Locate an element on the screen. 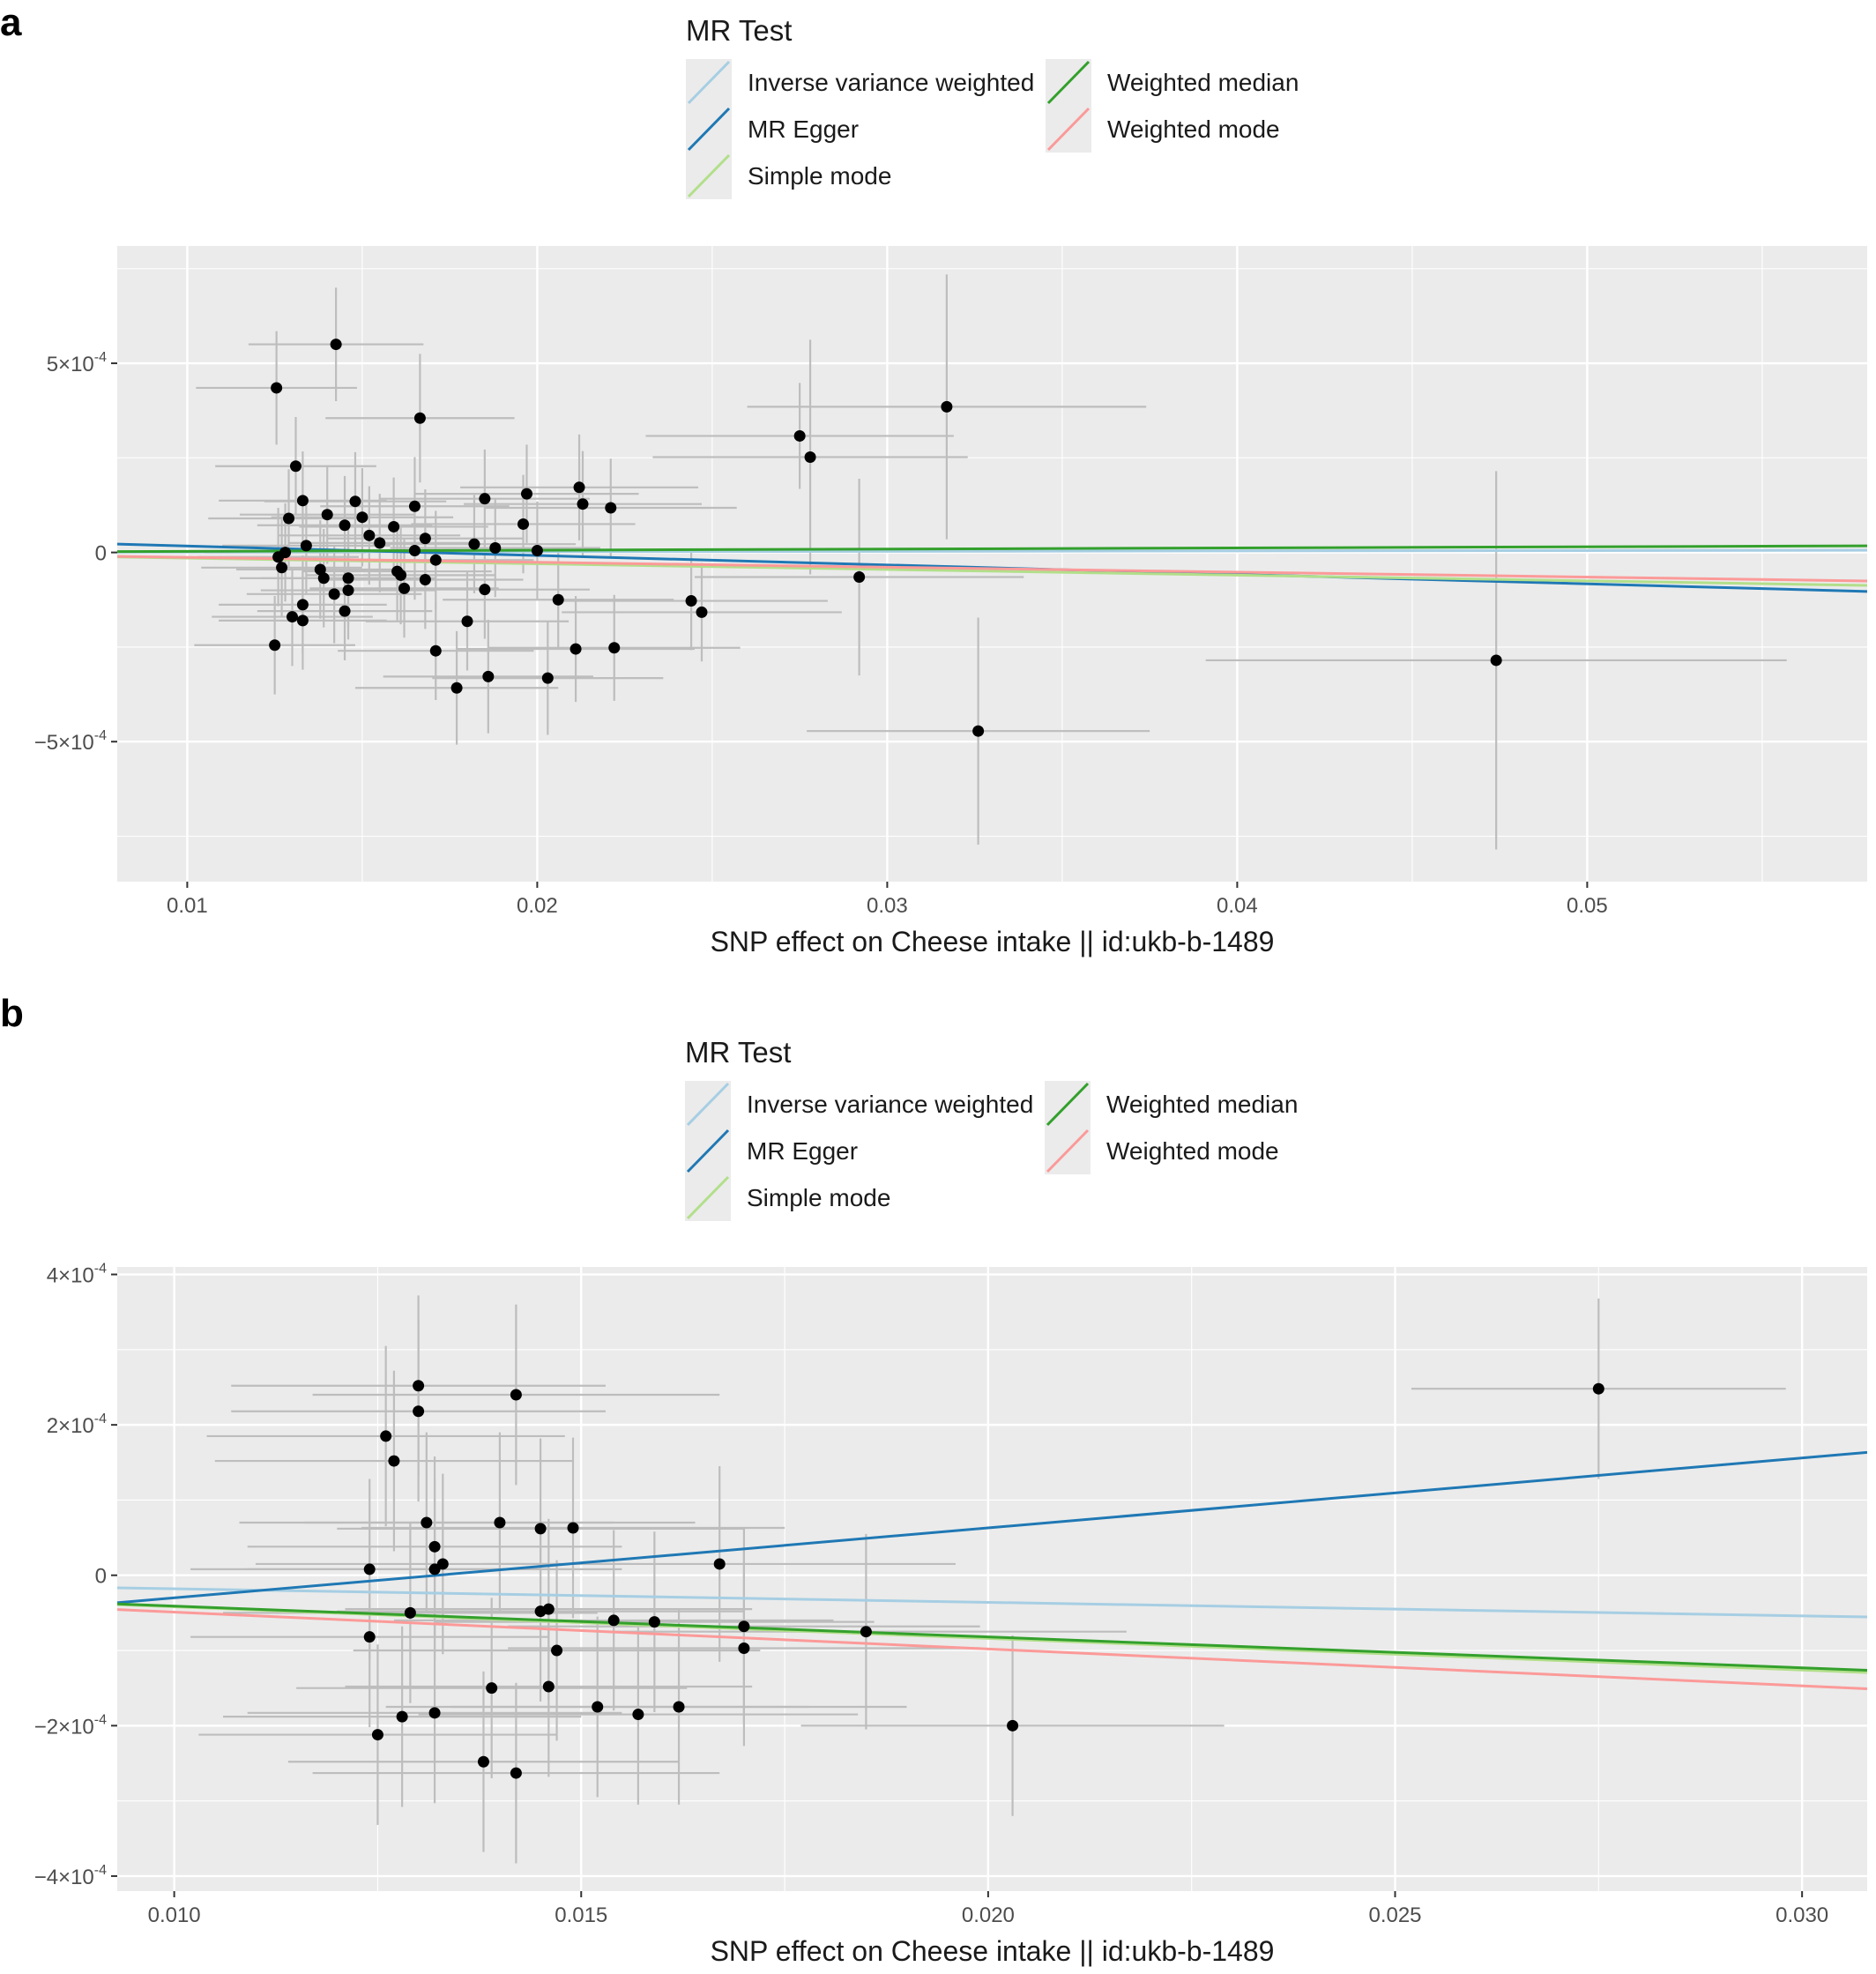 This screenshot has width=1876, height=1974. y-tick-label: 4×10⁻⁴ is located at coordinates (77, 1275).